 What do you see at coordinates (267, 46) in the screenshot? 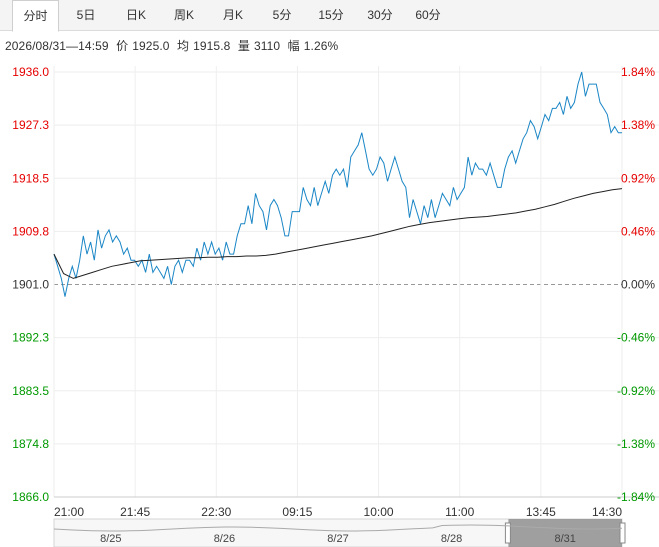
I see `volume-value: 3110` at bounding box center [267, 46].